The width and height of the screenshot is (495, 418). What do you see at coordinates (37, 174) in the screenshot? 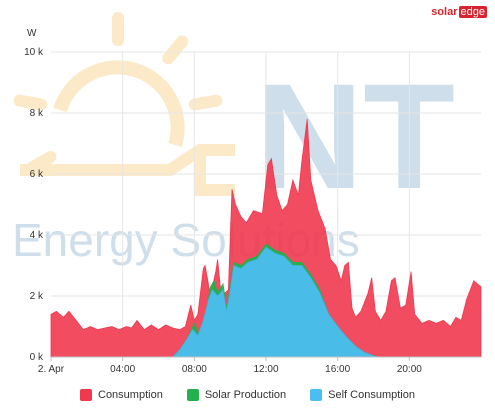
I see `y-tick-label: 6 k` at bounding box center [37, 174].